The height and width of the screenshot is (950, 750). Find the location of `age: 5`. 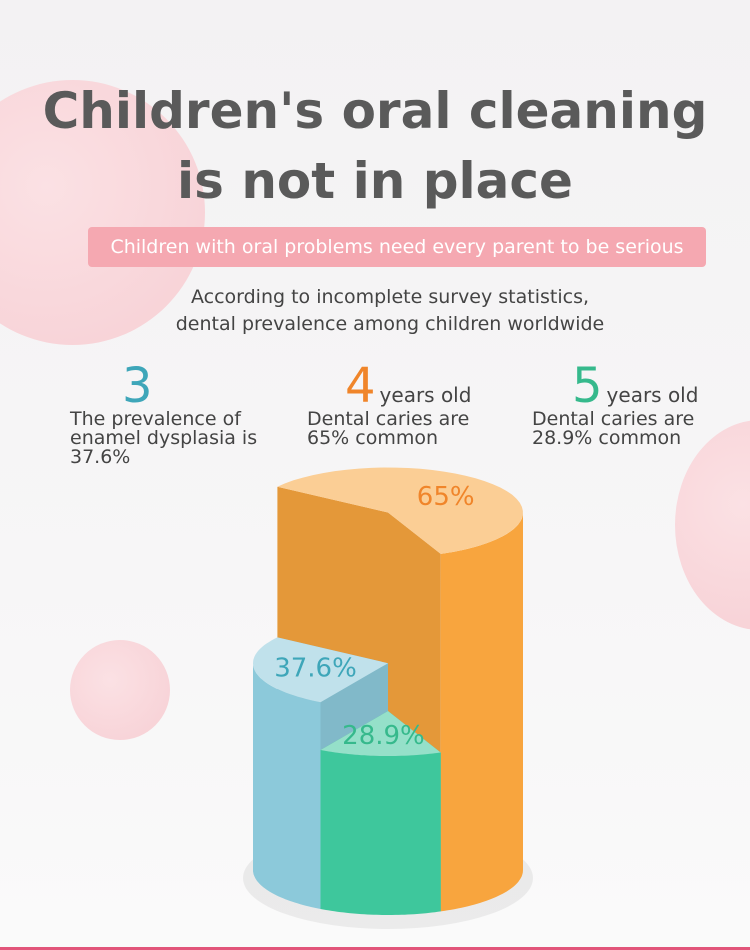

age: 5 is located at coordinates (587, 386).